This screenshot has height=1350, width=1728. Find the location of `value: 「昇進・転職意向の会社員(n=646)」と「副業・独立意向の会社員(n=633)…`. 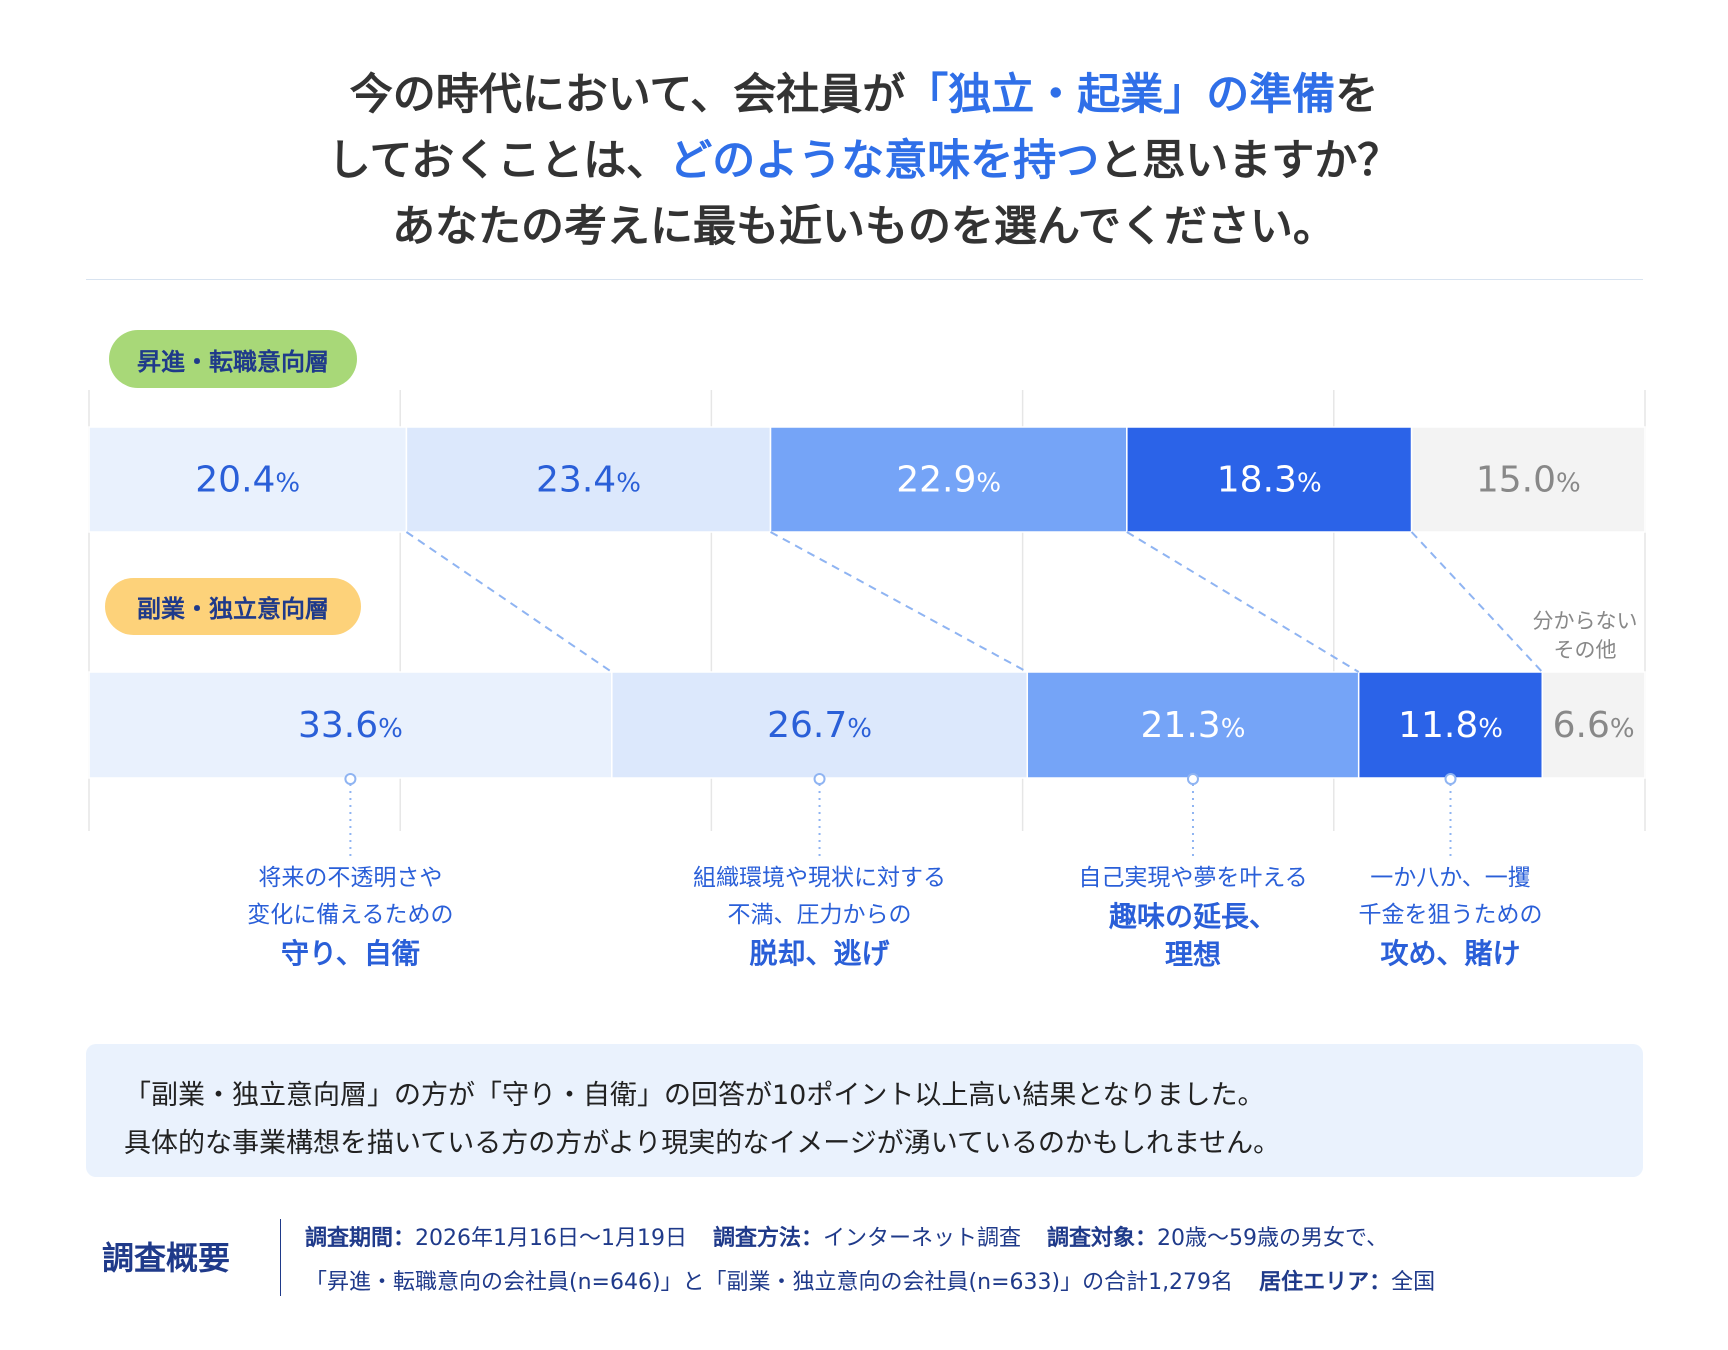

value: 「昇進・転職意向の会社員(n=646)」と「副業・独立意向の会社員(n=633)… is located at coordinates (769, 1282).